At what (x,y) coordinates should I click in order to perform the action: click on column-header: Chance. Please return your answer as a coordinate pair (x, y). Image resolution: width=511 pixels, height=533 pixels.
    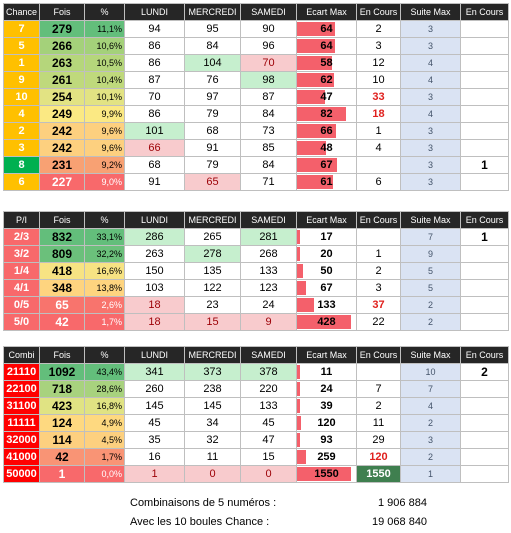
    Looking at the image, I should click on (21, 12).